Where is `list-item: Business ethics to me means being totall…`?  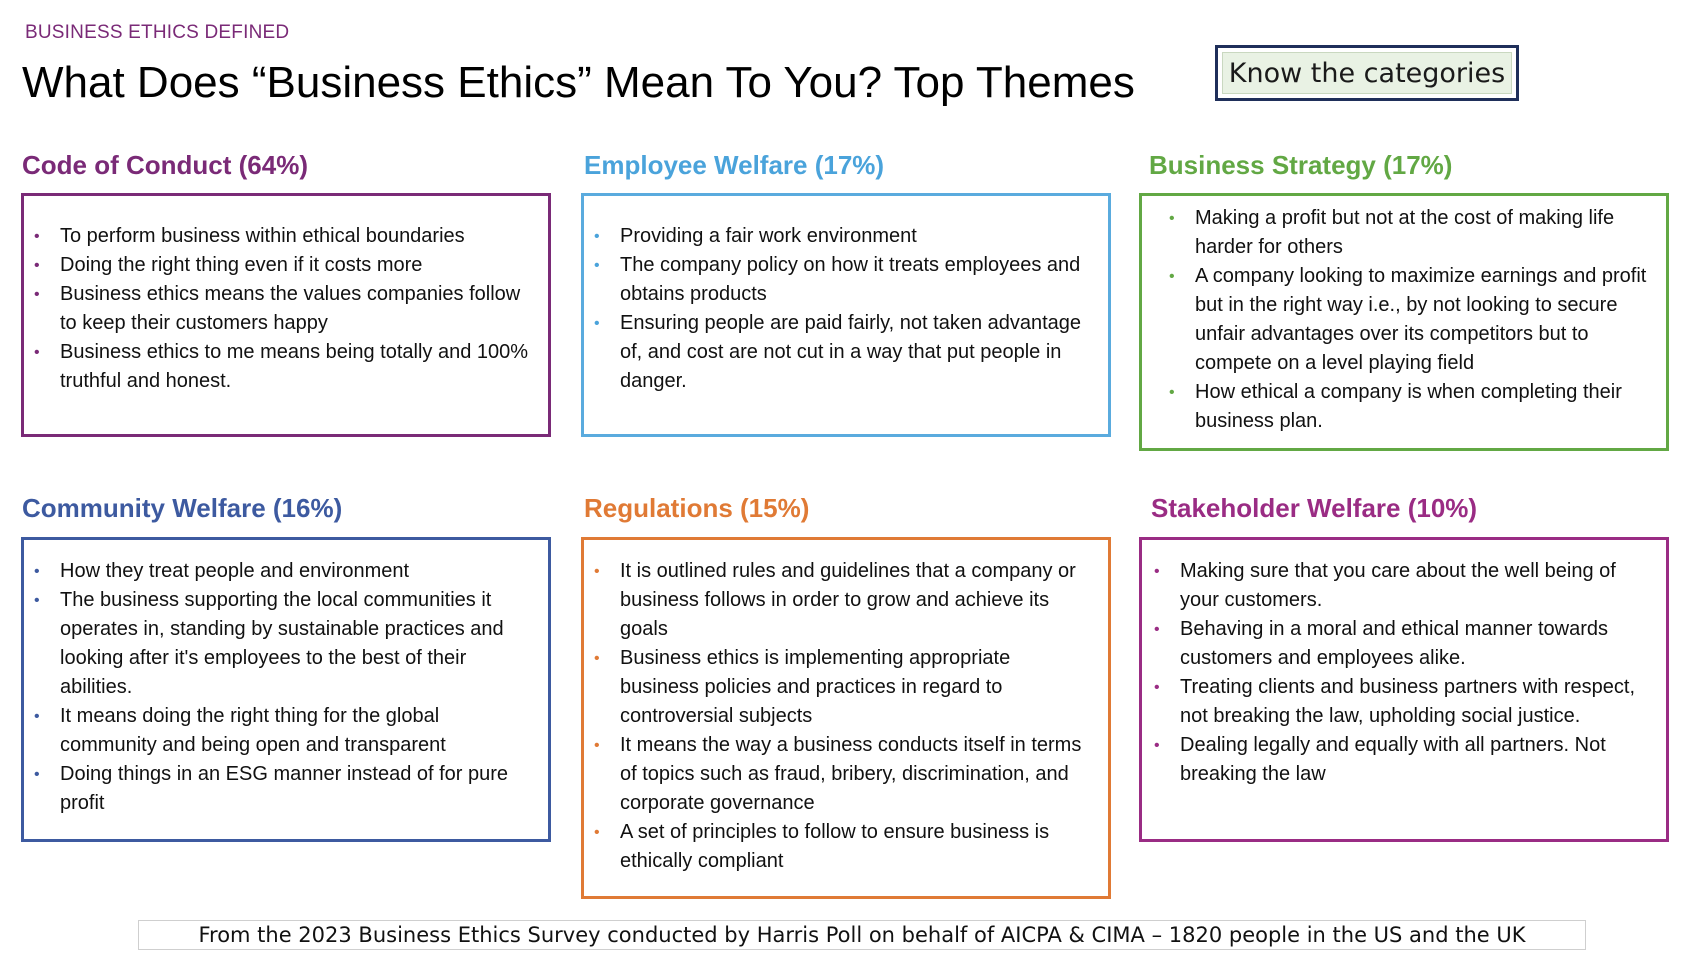 list-item: Business ethics to me means being totall… is located at coordinates (283, 367).